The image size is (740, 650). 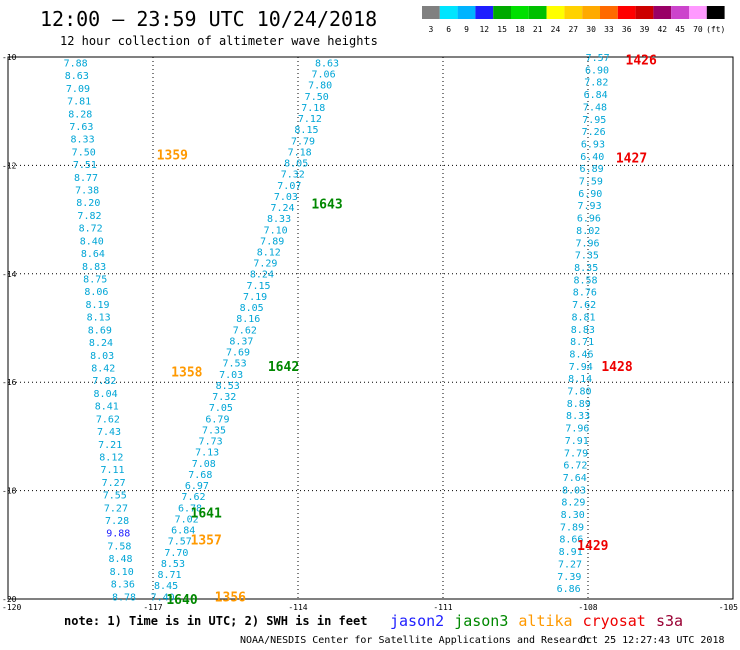 What do you see at coordinates (645, 29) in the screenshot?
I see `colorbar-label: 39` at bounding box center [645, 29].